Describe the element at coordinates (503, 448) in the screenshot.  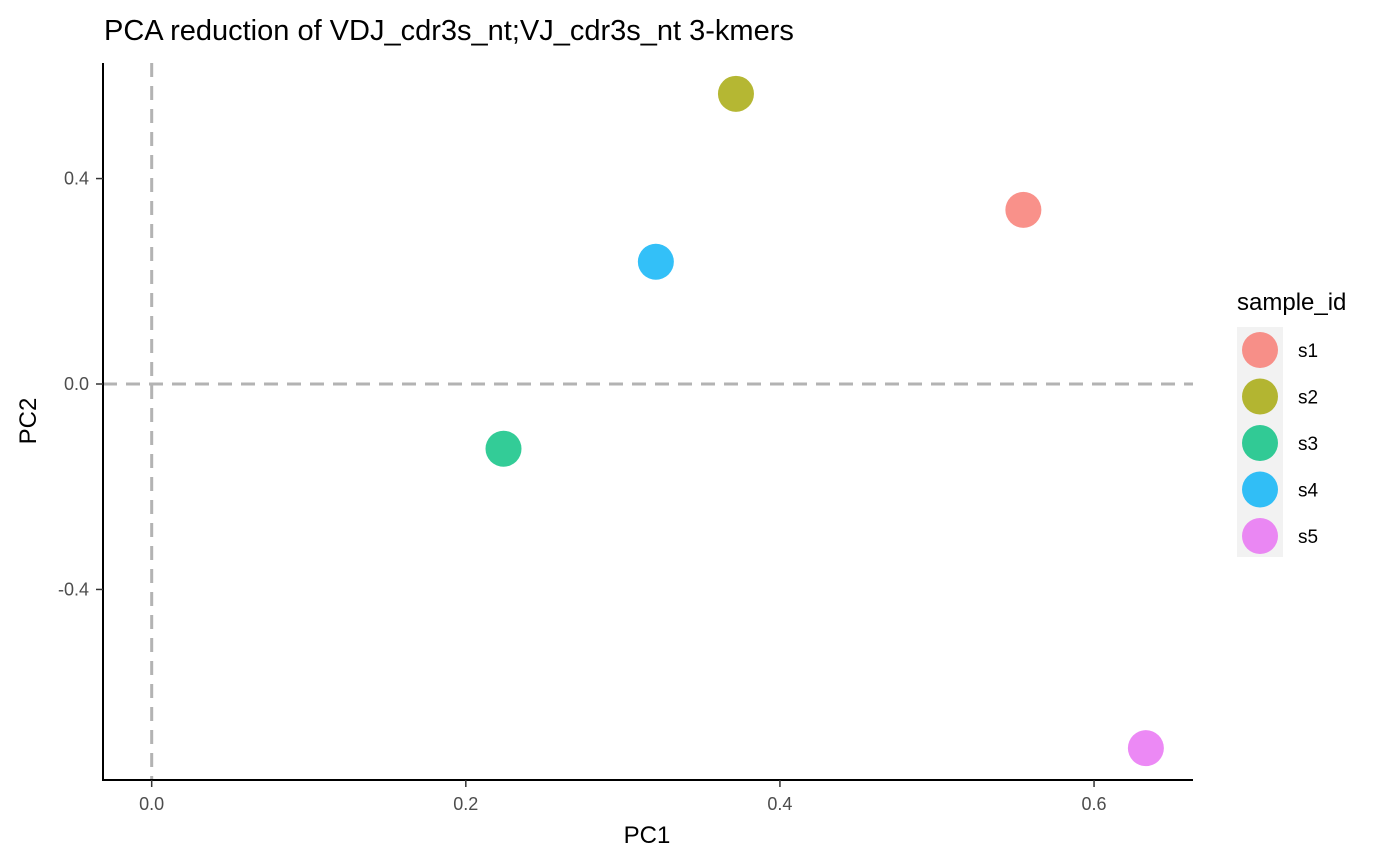
I see `point-s3` at that location.